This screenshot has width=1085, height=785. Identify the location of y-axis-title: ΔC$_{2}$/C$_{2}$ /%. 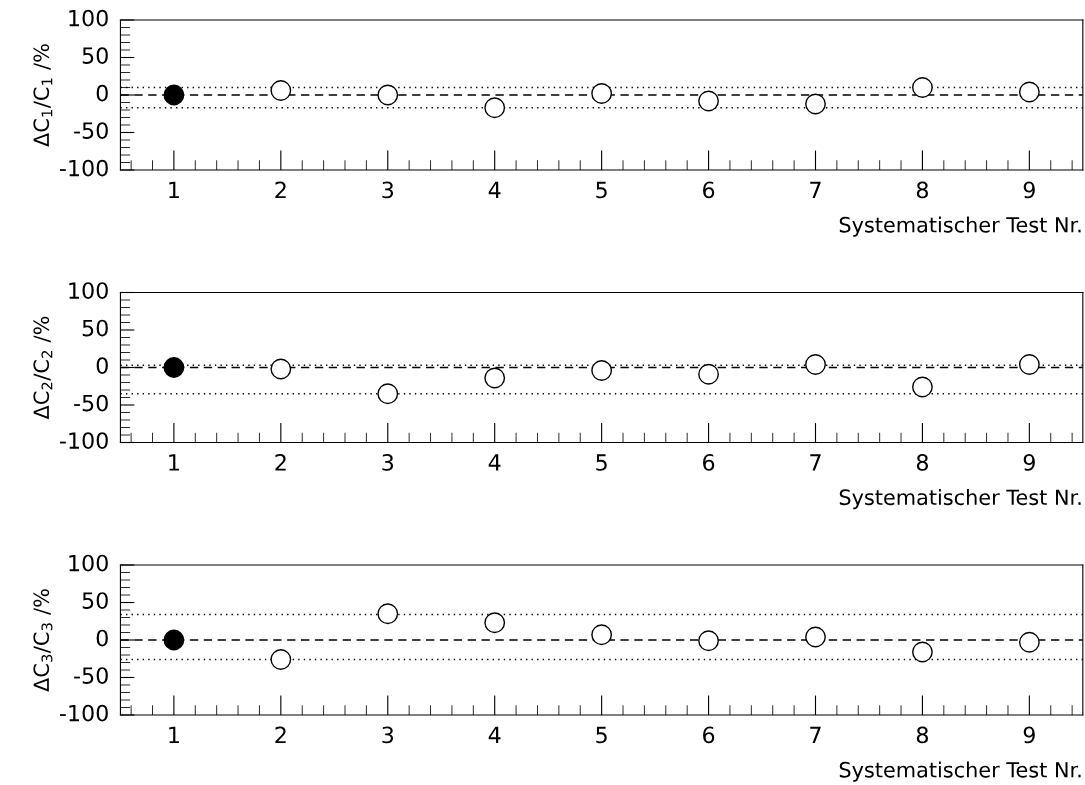
(43, 368).